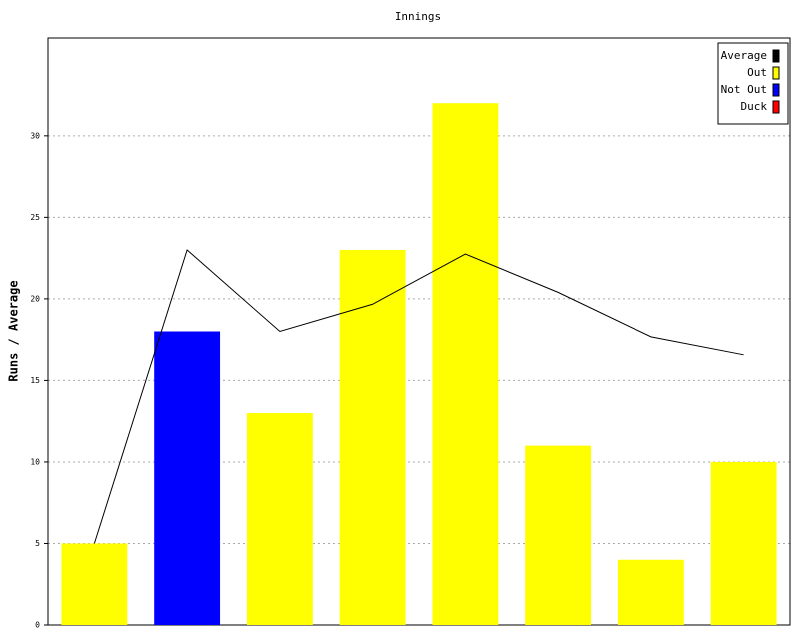 Image resolution: width=800 pixels, height=640 pixels. Describe the element at coordinates (744, 55) in the screenshot. I see `legend-label: Average` at that location.